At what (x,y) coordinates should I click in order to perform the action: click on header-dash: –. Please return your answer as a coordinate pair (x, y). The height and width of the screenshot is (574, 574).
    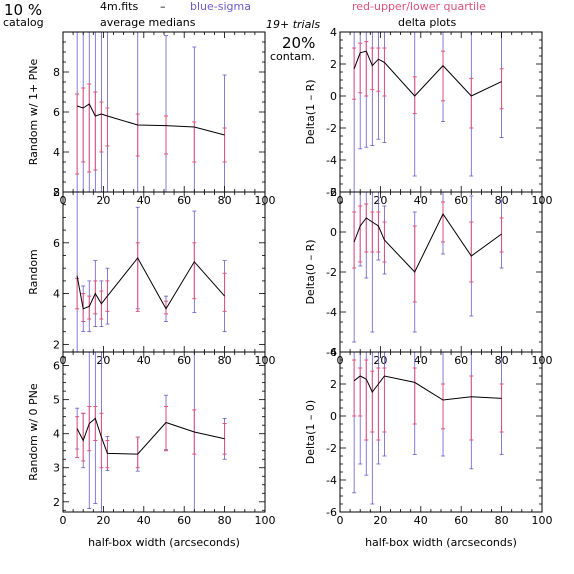
    Looking at the image, I should click on (163, 6).